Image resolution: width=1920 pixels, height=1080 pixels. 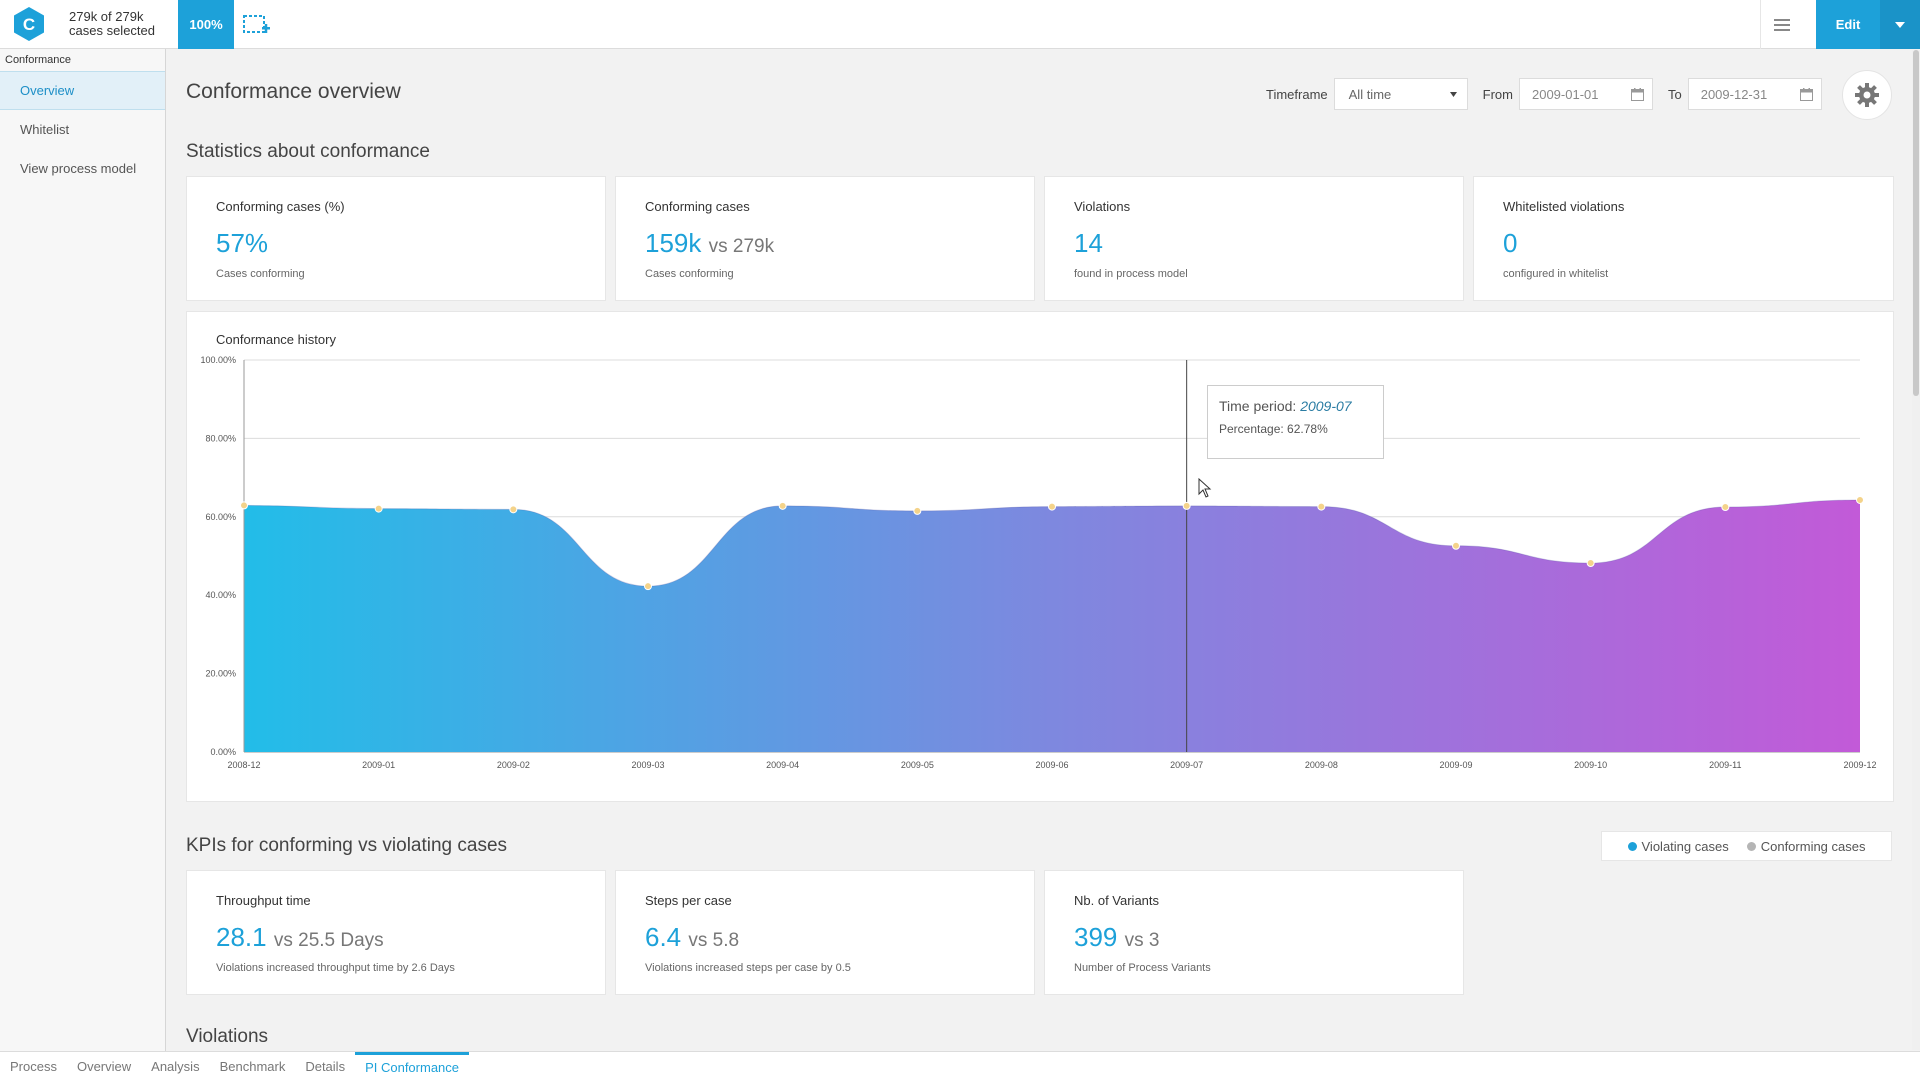 I want to click on dropdown-arrow-icon, so click(x=1453, y=94).